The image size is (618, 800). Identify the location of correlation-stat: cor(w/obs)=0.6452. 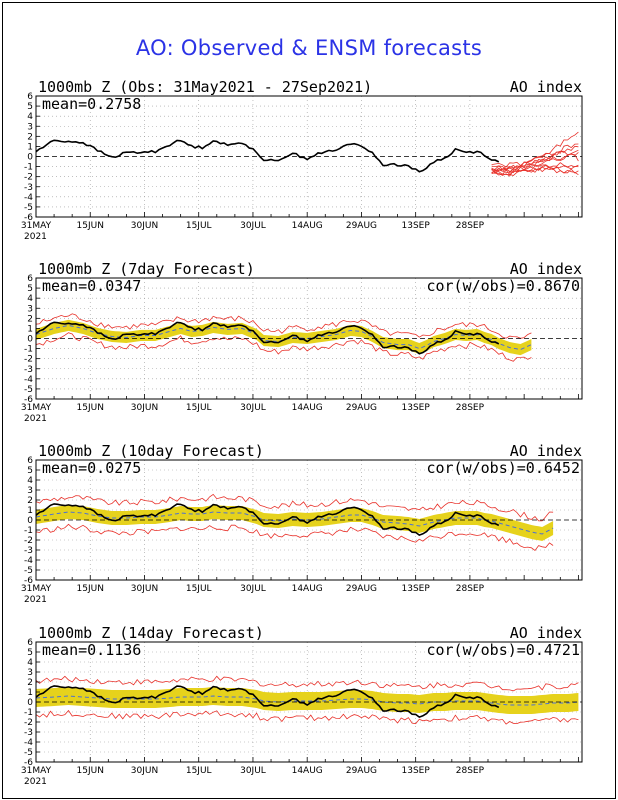
(503, 468).